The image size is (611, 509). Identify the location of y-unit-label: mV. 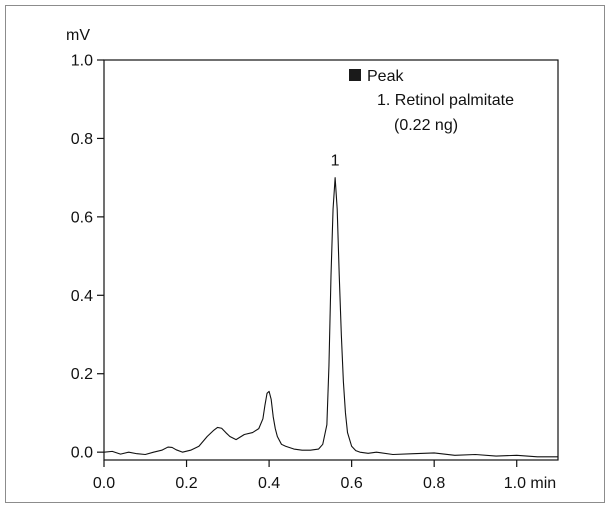
(78, 35).